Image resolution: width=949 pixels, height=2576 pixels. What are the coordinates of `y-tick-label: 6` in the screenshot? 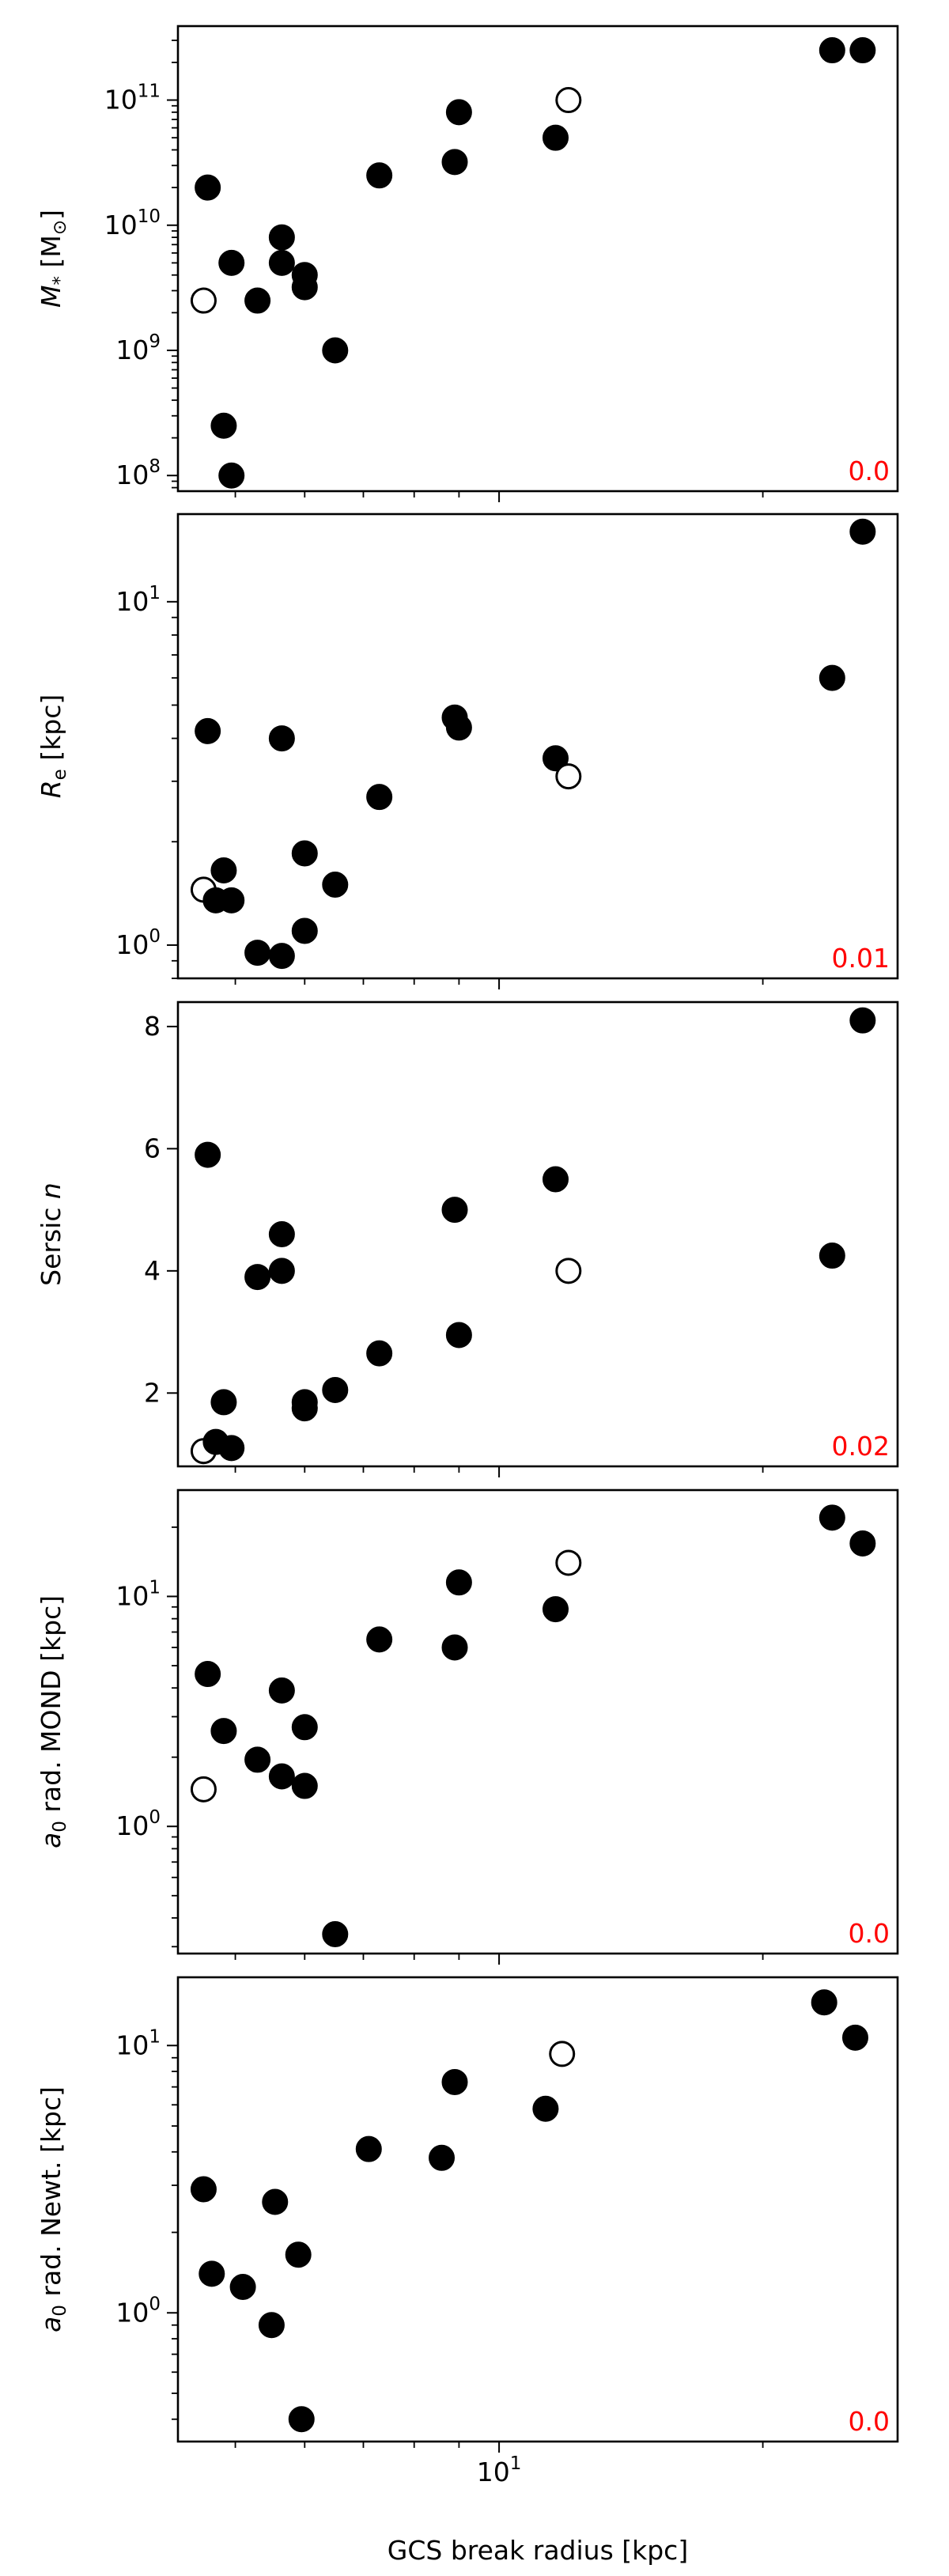 It's located at (153, 1148).